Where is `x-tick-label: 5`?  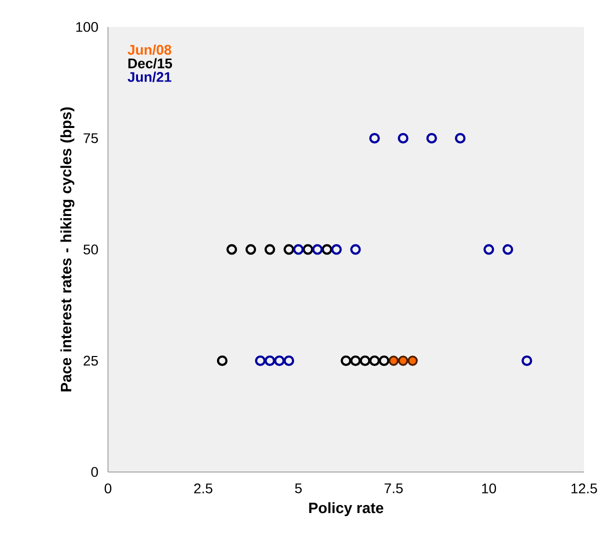
x-tick-label: 5 is located at coordinates (298, 489).